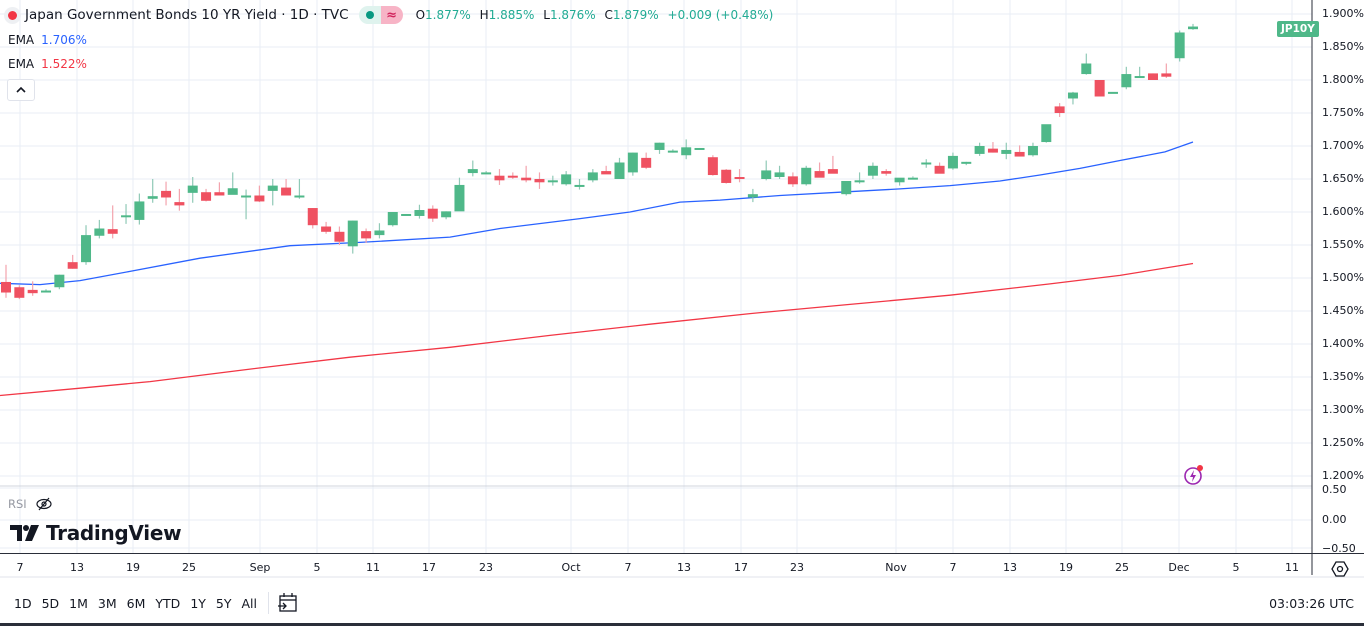  What do you see at coordinates (136, 603) in the screenshot?
I see `range-button-6m: 6M` at bounding box center [136, 603].